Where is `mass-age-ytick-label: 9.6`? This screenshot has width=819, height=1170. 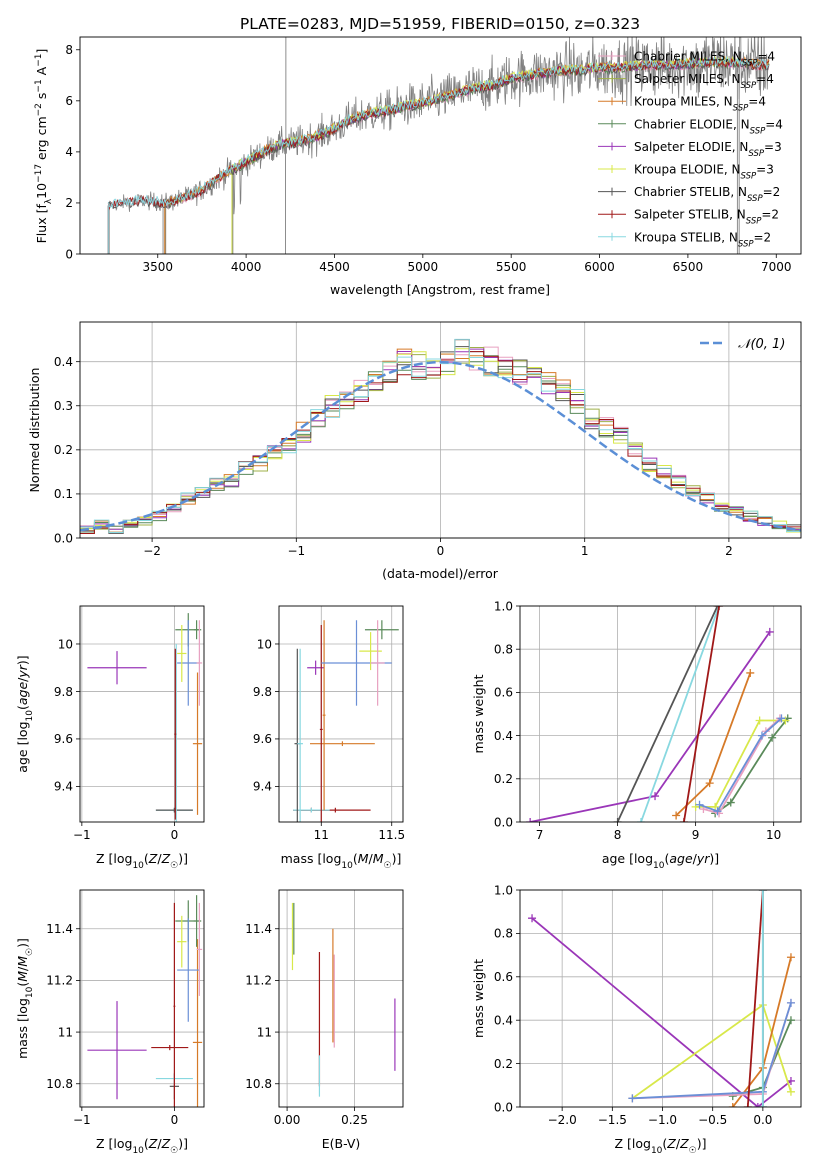
mass-age-ytick-label: 9.6 is located at coordinates (262, 739).